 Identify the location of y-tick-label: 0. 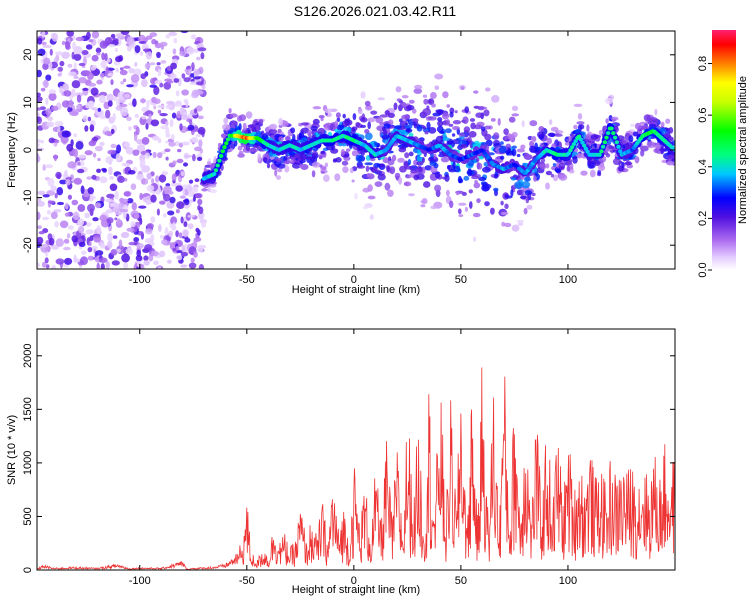
(28, 150).